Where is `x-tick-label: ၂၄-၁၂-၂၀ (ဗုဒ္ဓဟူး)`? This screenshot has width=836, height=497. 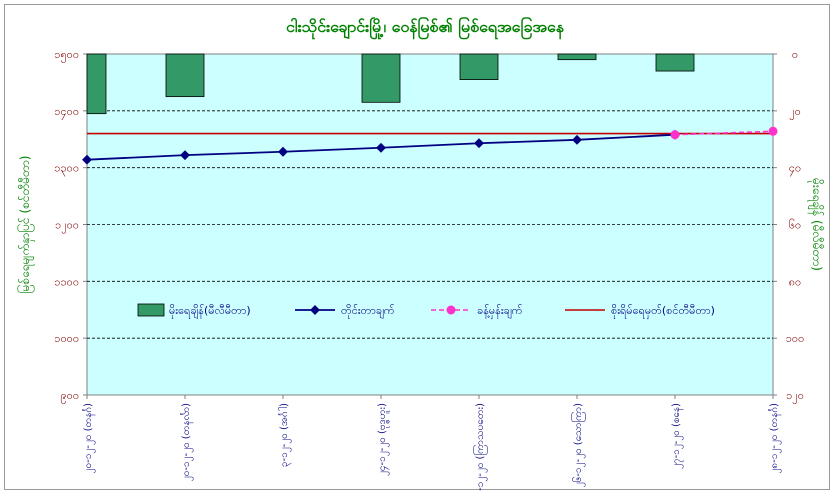 x-tick-label: ၂၄-၁၂-၂၀ (ဗုဒ္ဓဟူး) is located at coordinates (383, 439).